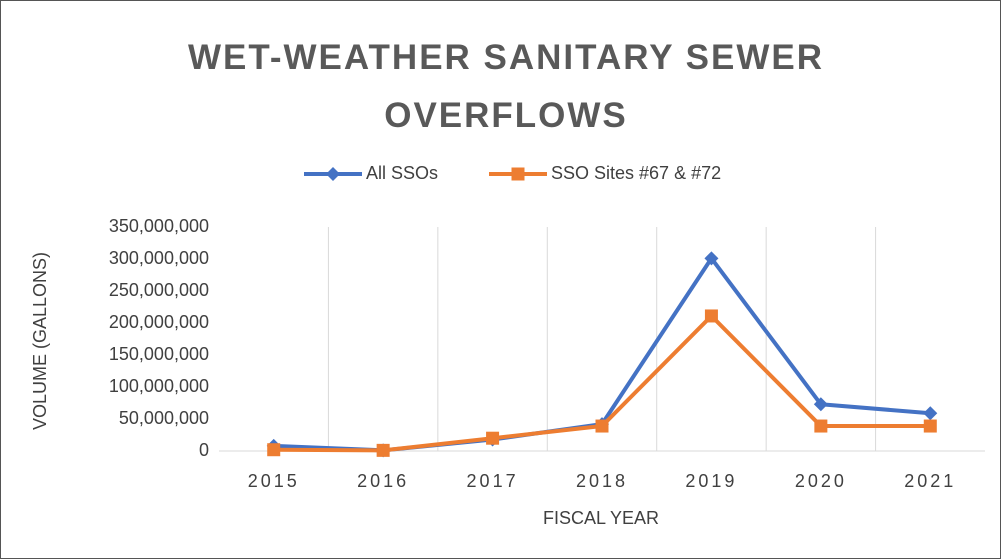 Image resolution: width=1001 pixels, height=559 pixels. Describe the element at coordinates (204, 450) in the screenshot. I see `y-tick-label: 0` at that location.